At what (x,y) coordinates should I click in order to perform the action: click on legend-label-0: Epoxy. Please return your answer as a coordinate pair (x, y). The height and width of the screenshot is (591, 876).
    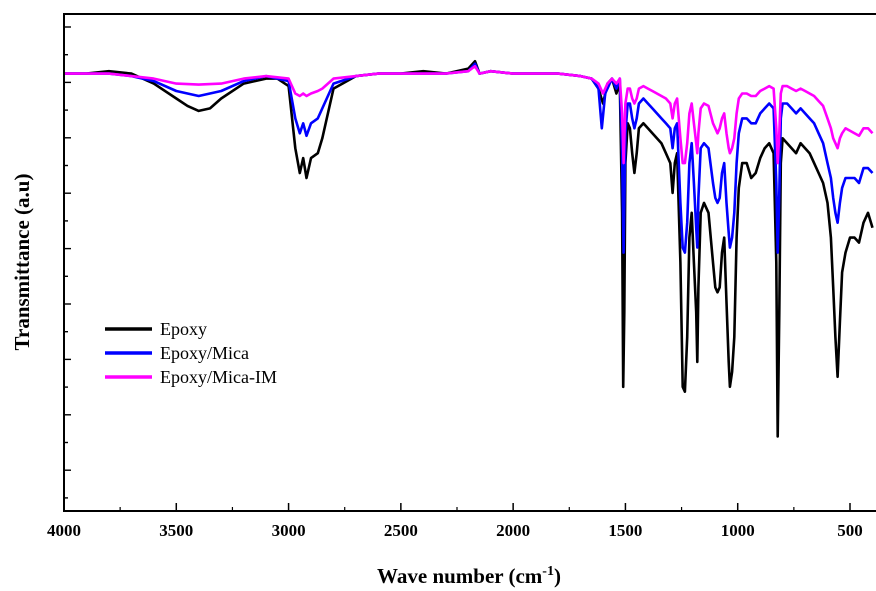
    Looking at the image, I should click on (183, 329).